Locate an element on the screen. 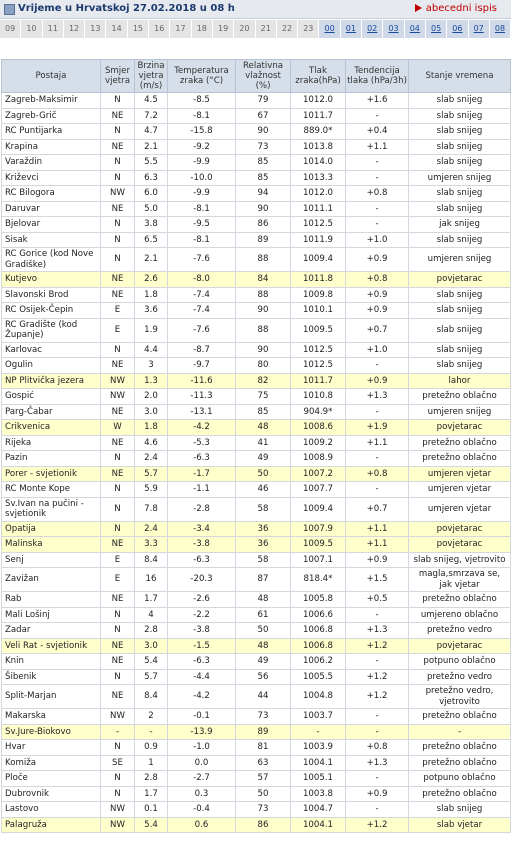  hour-tab: 16 is located at coordinates (160, 29).